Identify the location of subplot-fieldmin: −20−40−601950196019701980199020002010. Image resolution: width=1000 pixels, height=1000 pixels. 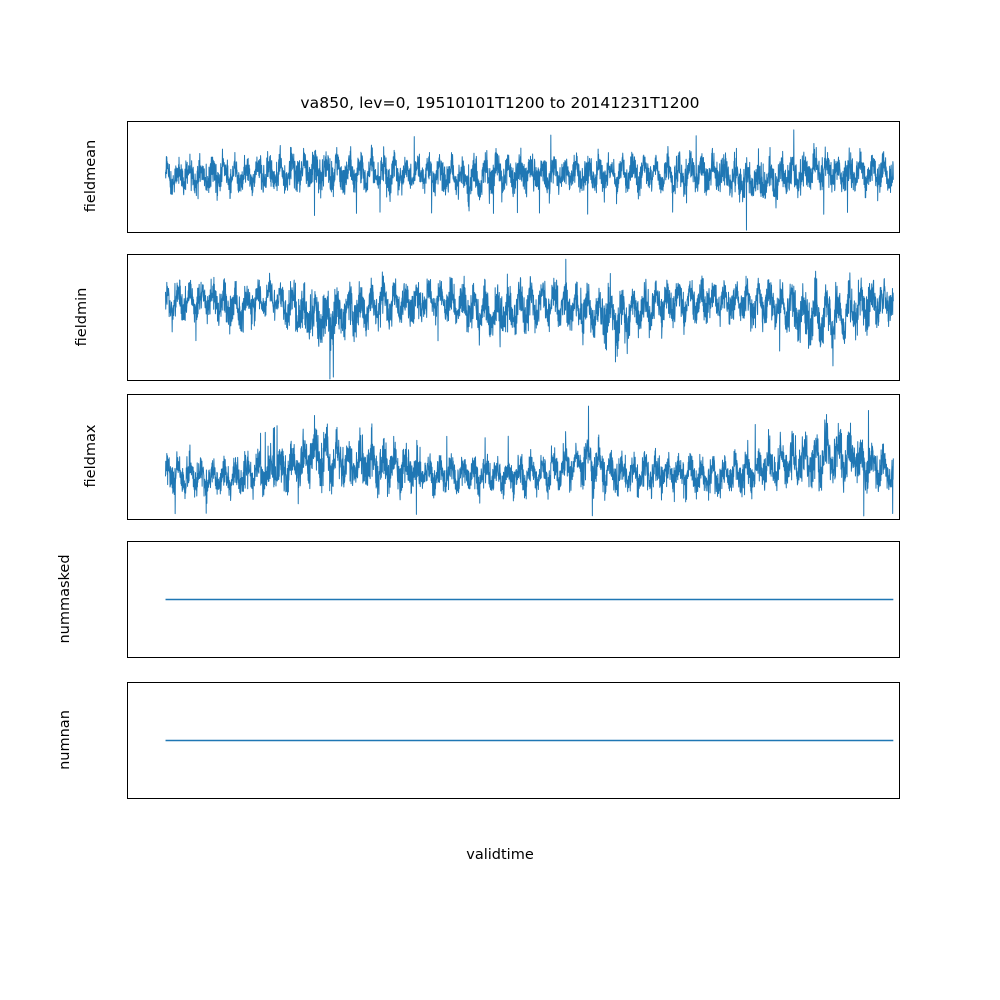
(513, 317).